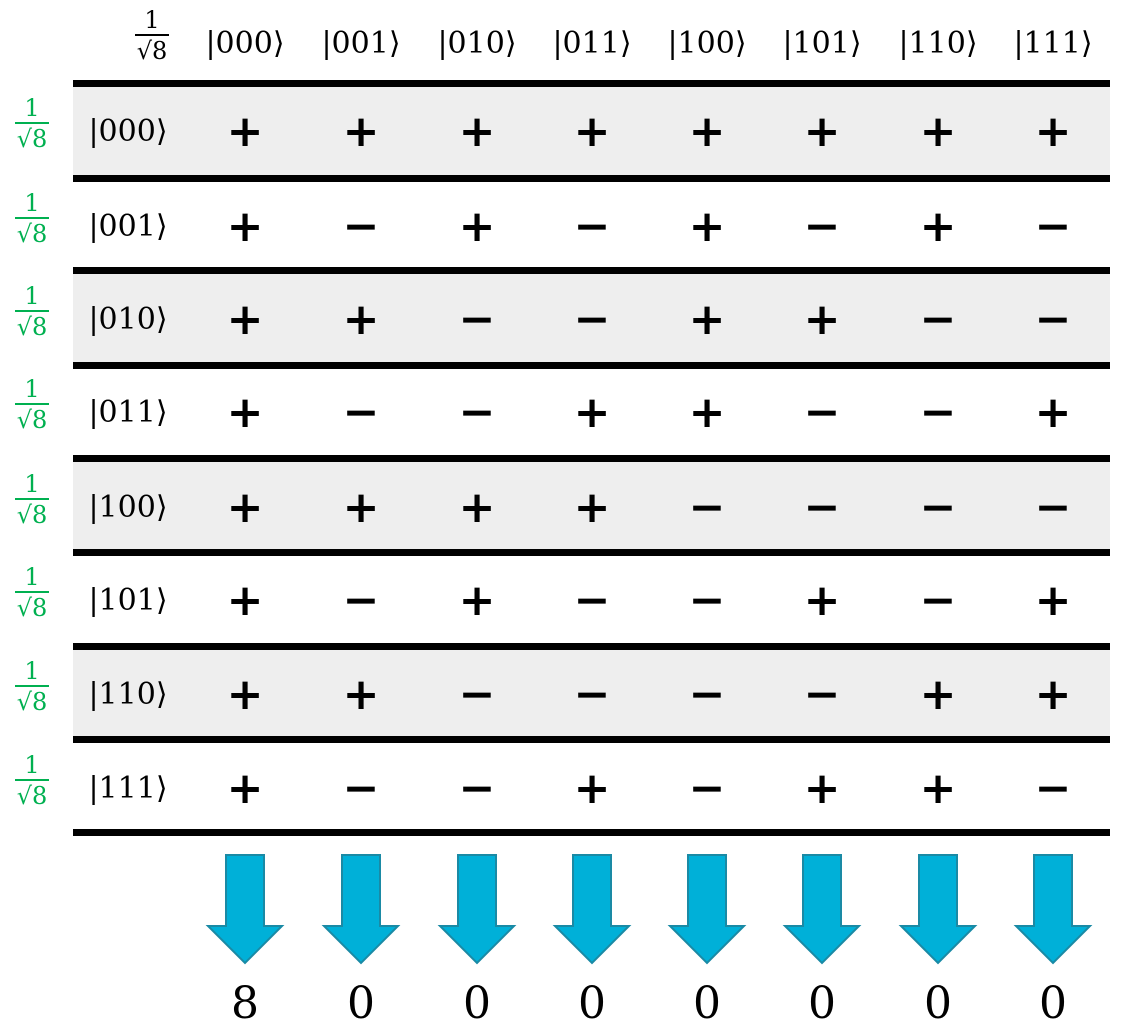 This screenshot has width=1123, height=1034. Describe the element at coordinates (128, 412) in the screenshot. I see `row-label: |011⟩` at that location.